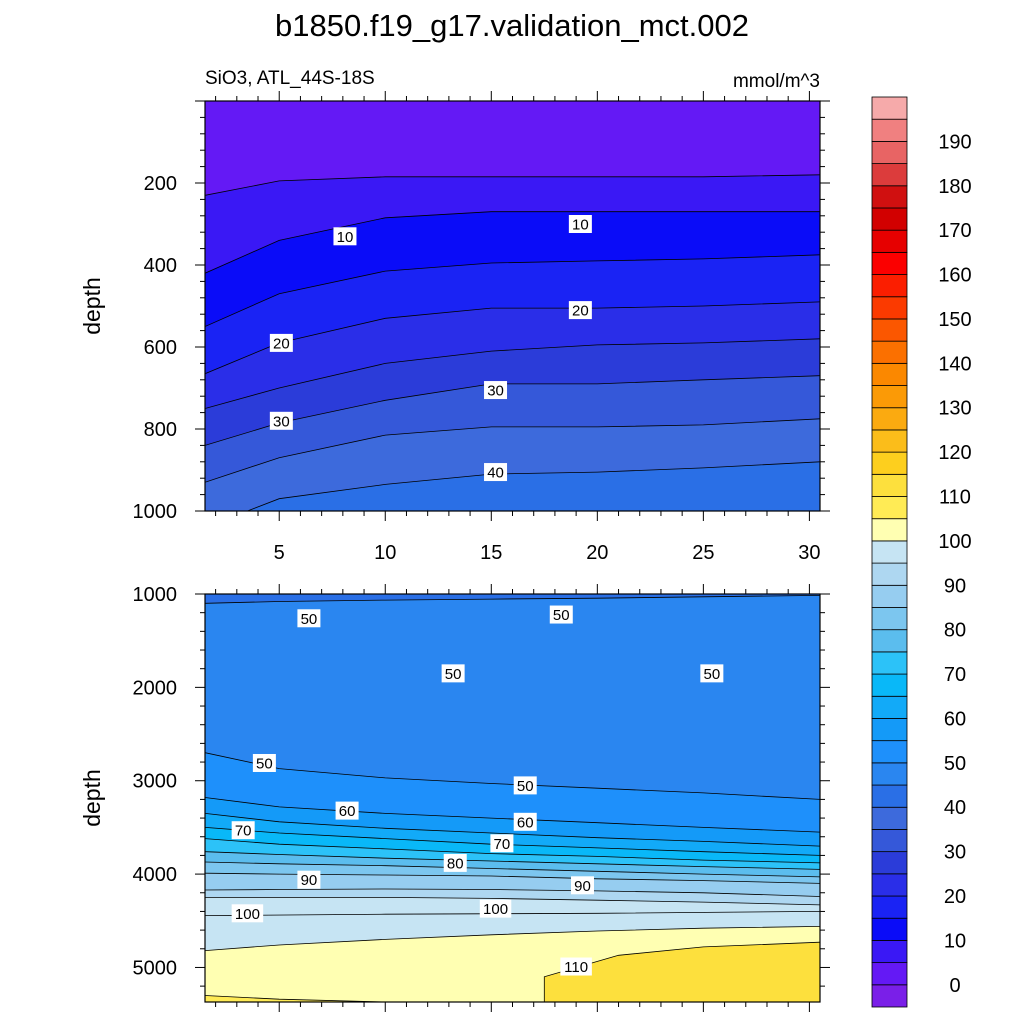 The height and width of the screenshot is (1024, 1024). What do you see at coordinates (955, 586) in the screenshot?
I see `colorbar-label: 90` at bounding box center [955, 586].